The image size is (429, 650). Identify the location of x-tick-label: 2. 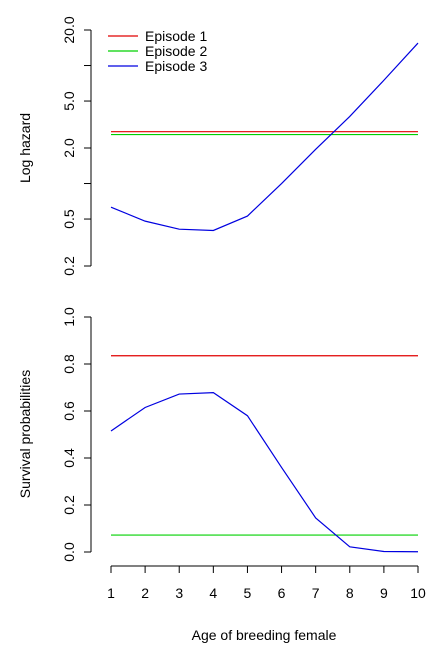
(145, 593).